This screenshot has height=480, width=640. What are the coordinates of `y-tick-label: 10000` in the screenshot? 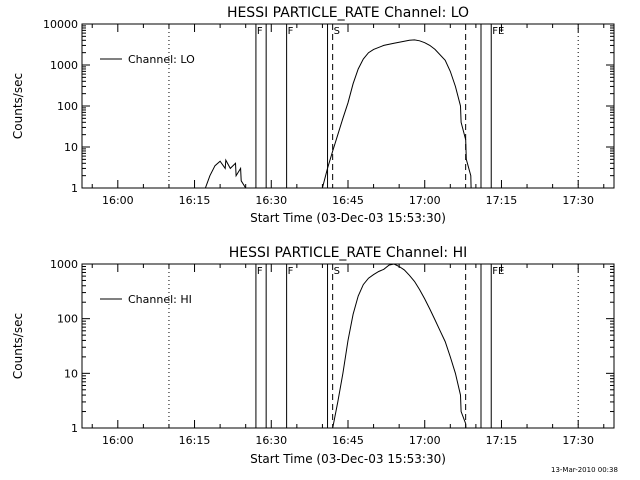 It's located at (60, 24).